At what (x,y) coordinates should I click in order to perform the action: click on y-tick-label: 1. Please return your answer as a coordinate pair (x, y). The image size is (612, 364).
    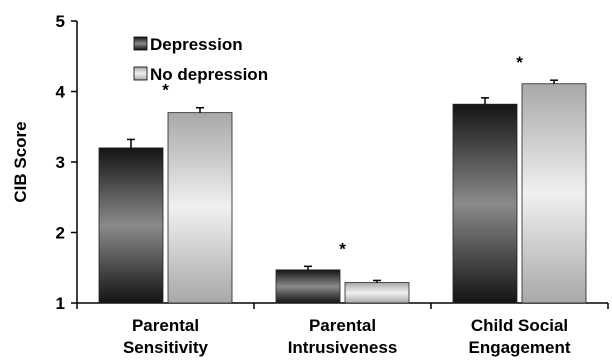
    Looking at the image, I should click on (60, 303).